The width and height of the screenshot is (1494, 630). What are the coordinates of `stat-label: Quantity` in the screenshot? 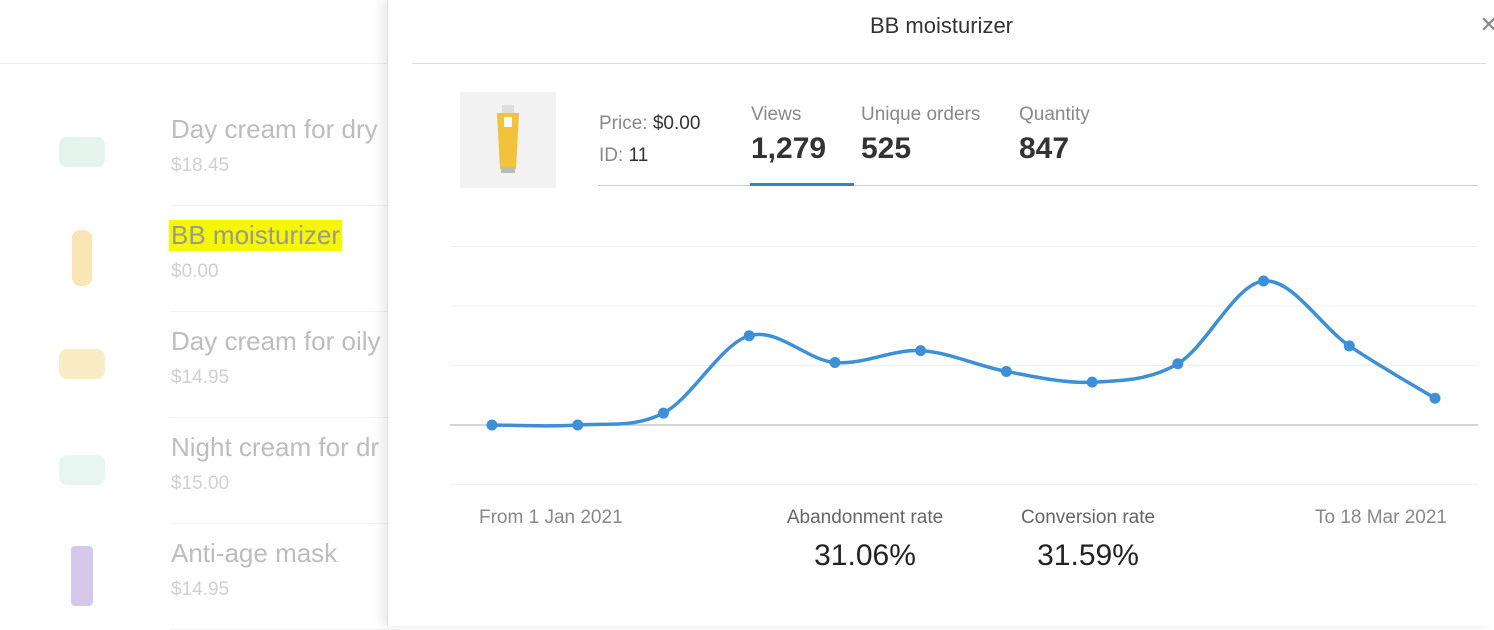 It's located at (1054, 114).